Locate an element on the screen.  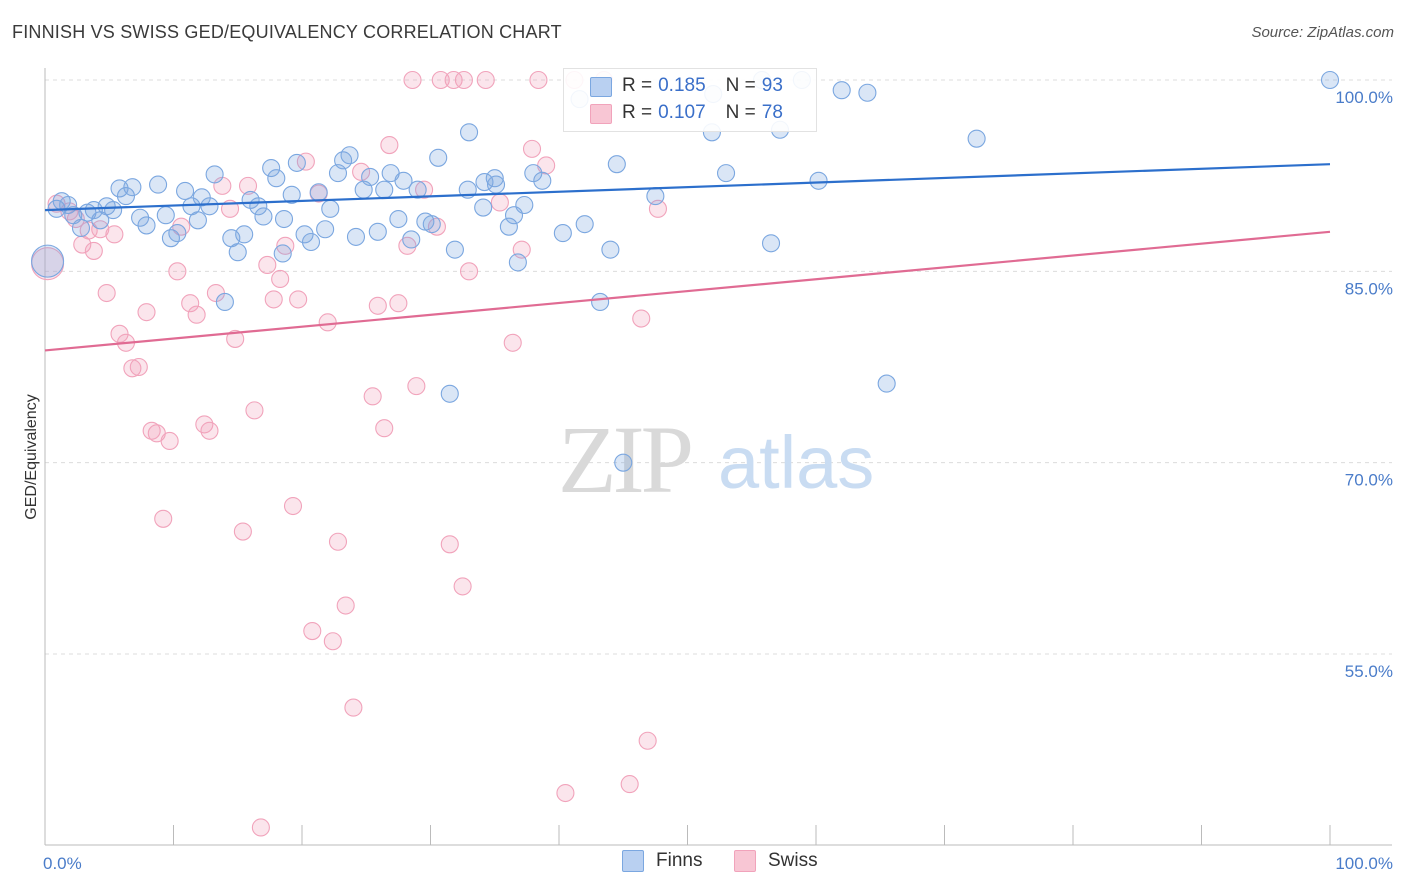
y-tick-label: 55.0% is located at coordinates (1369, 671).